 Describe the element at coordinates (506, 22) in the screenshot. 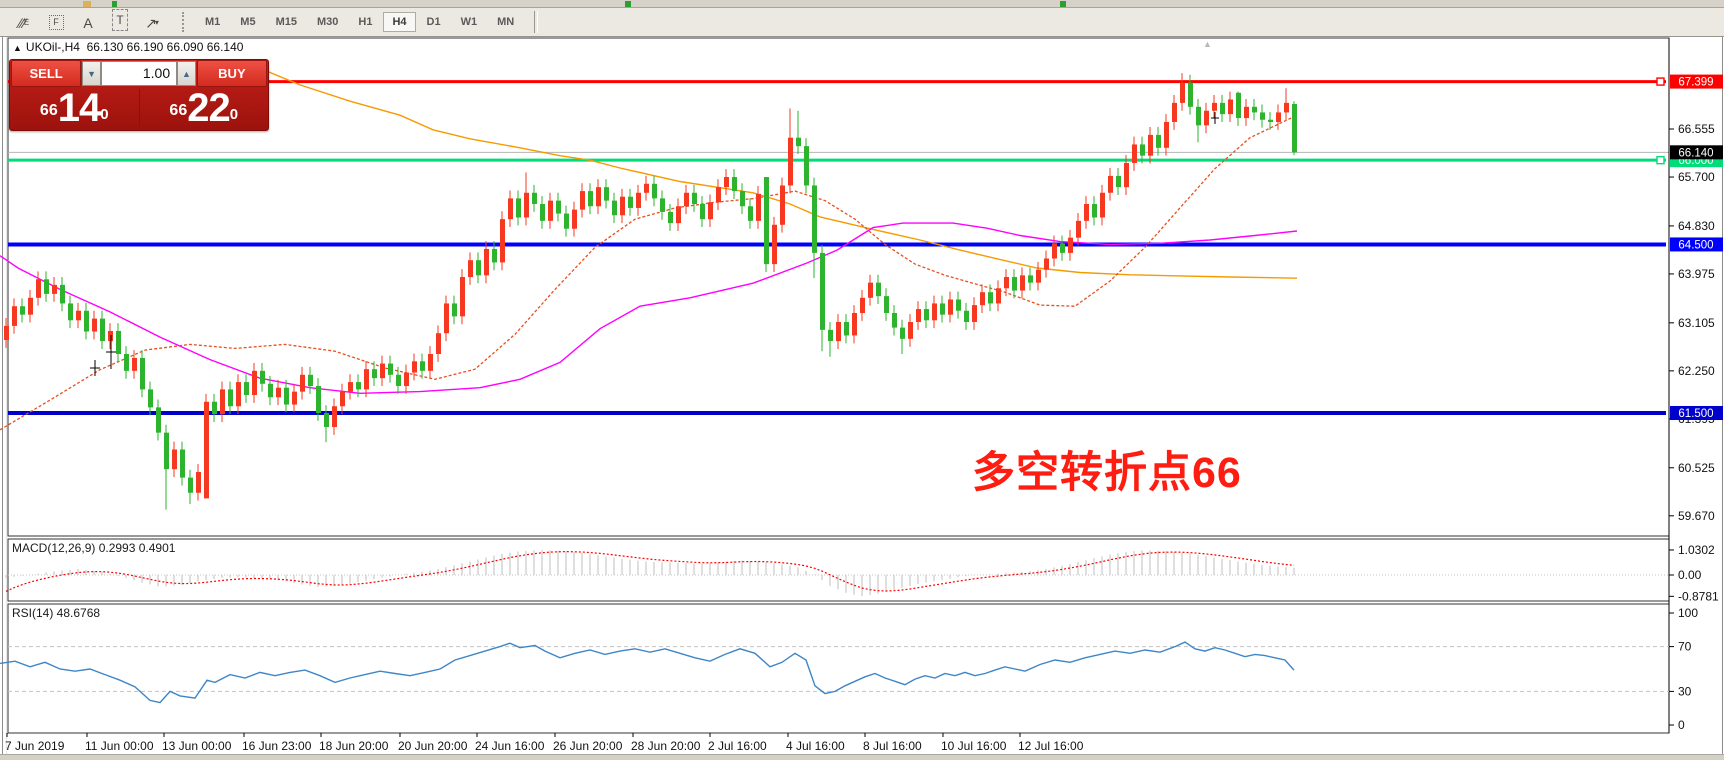

I see `timeframe-mn: MN` at that location.